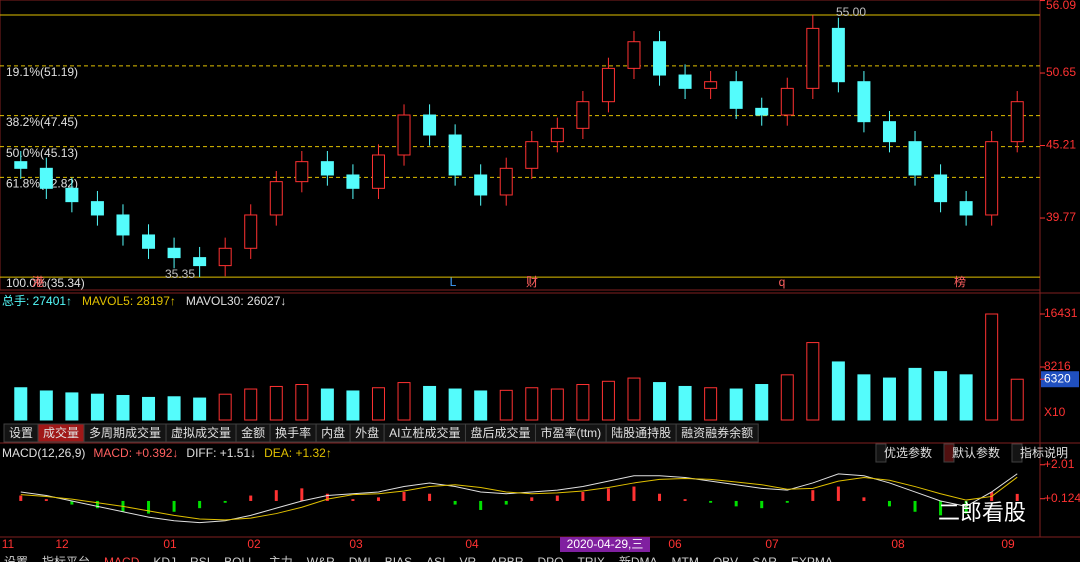 This screenshot has width=1080, height=562. What do you see at coordinates (467, 558) in the screenshot?
I see `bottom-tab: VR` at bounding box center [467, 558].